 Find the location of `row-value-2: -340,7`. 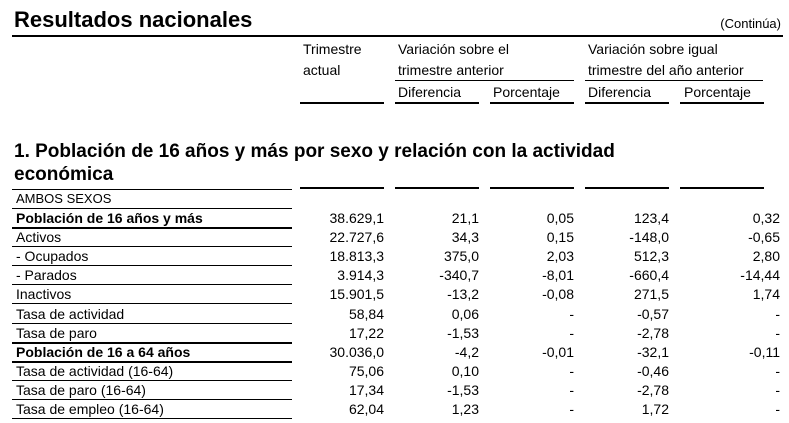

row-value-2: -340,7 is located at coordinates (459, 275).